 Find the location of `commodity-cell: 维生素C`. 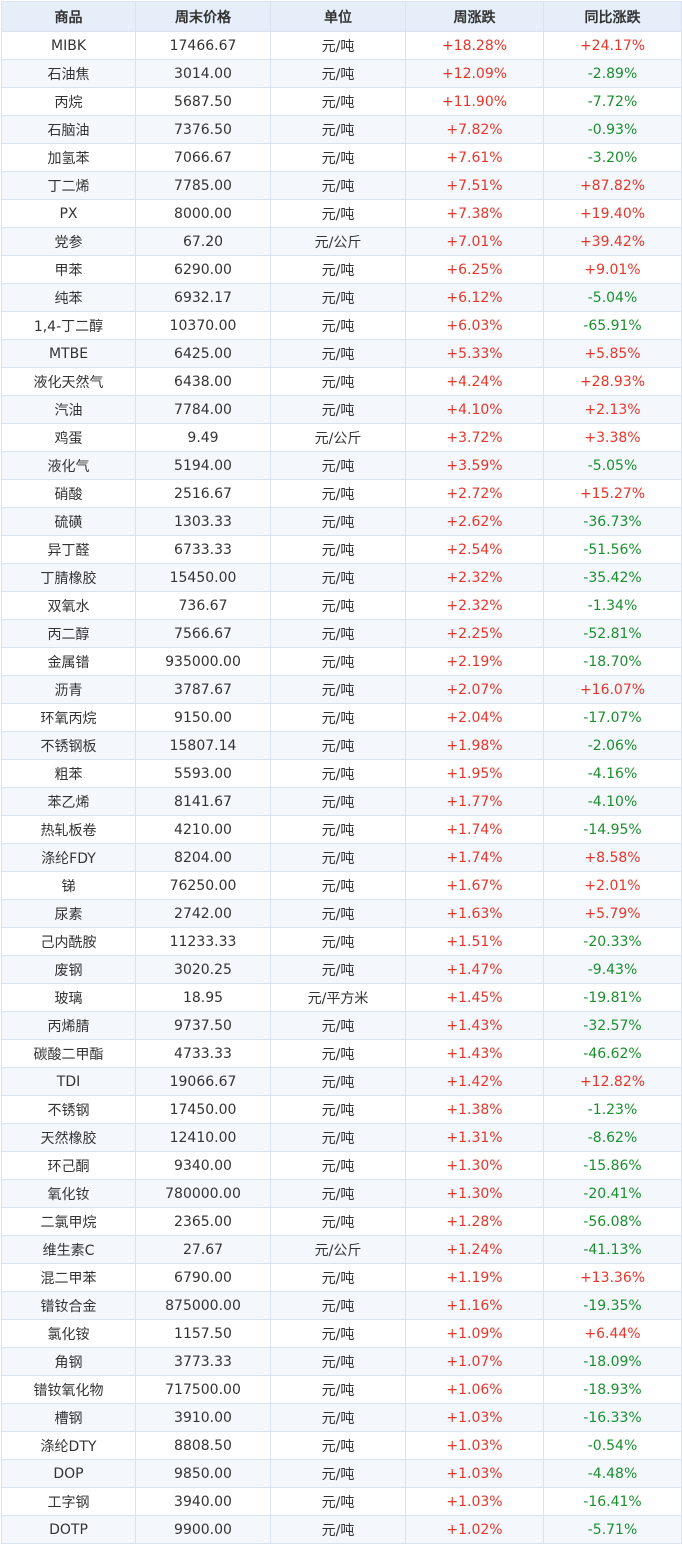

commodity-cell: 维生素C is located at coordinates (68, 1249).